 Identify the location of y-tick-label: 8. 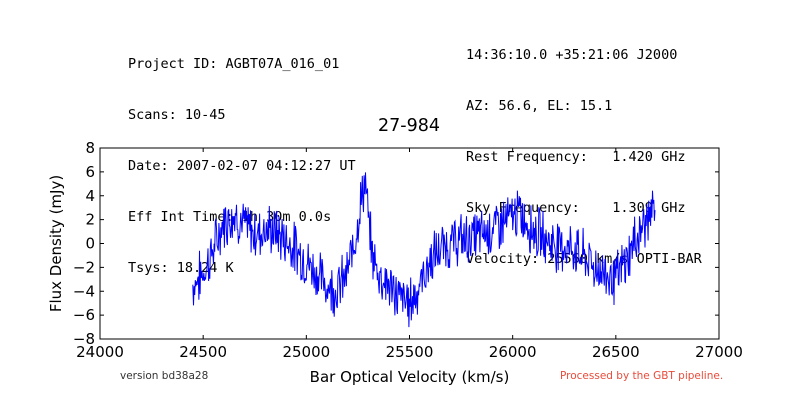
(90, 148).